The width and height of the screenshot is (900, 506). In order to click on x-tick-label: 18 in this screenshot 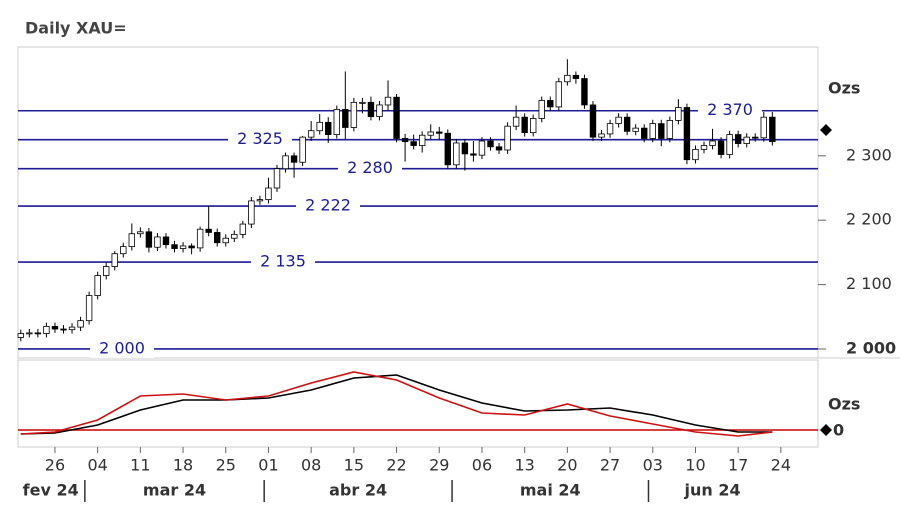, I will do `click(183, 465)`.